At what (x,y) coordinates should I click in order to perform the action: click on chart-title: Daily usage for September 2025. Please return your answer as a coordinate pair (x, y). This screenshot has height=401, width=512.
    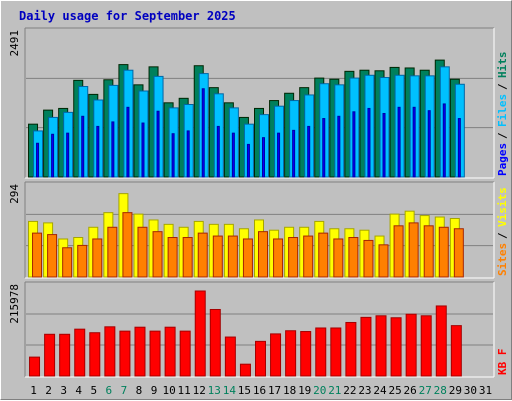
    Looking at the image, I should click on (127, 16).